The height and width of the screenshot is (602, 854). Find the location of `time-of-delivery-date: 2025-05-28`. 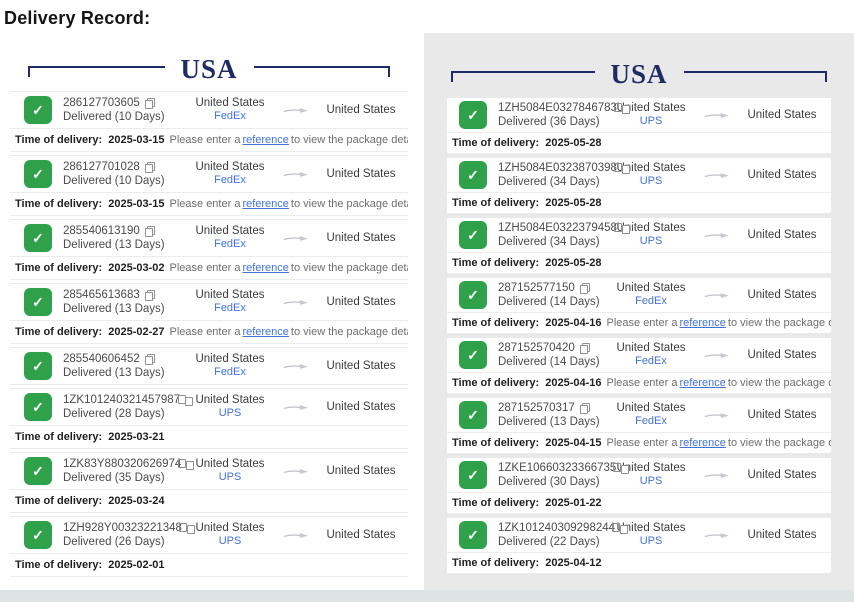

time-of-delivery-date: 2025-05-28 is located at coordinates (573, 263).